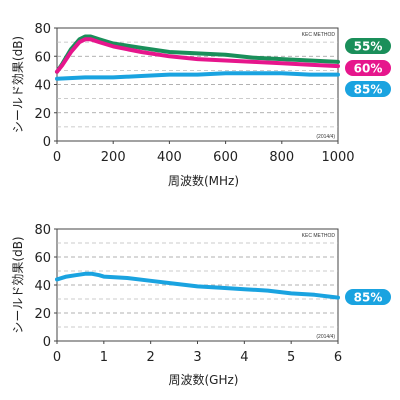  I want to click on x-tick-label: 6, so click(338, 357).